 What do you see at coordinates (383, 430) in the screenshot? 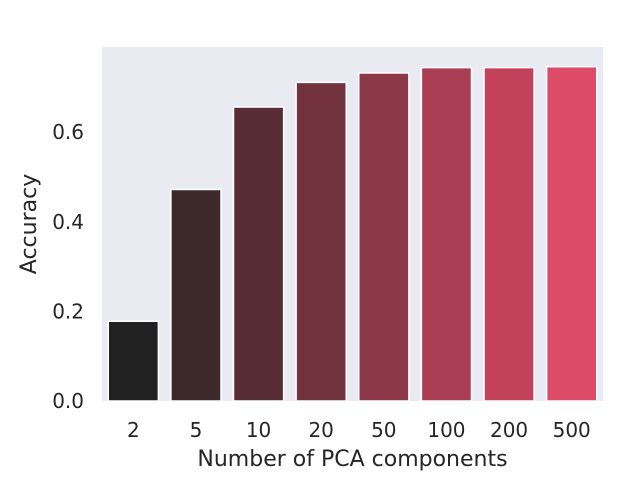
I see `x-tick-label-50: 50` at bounding box center [383, 430].